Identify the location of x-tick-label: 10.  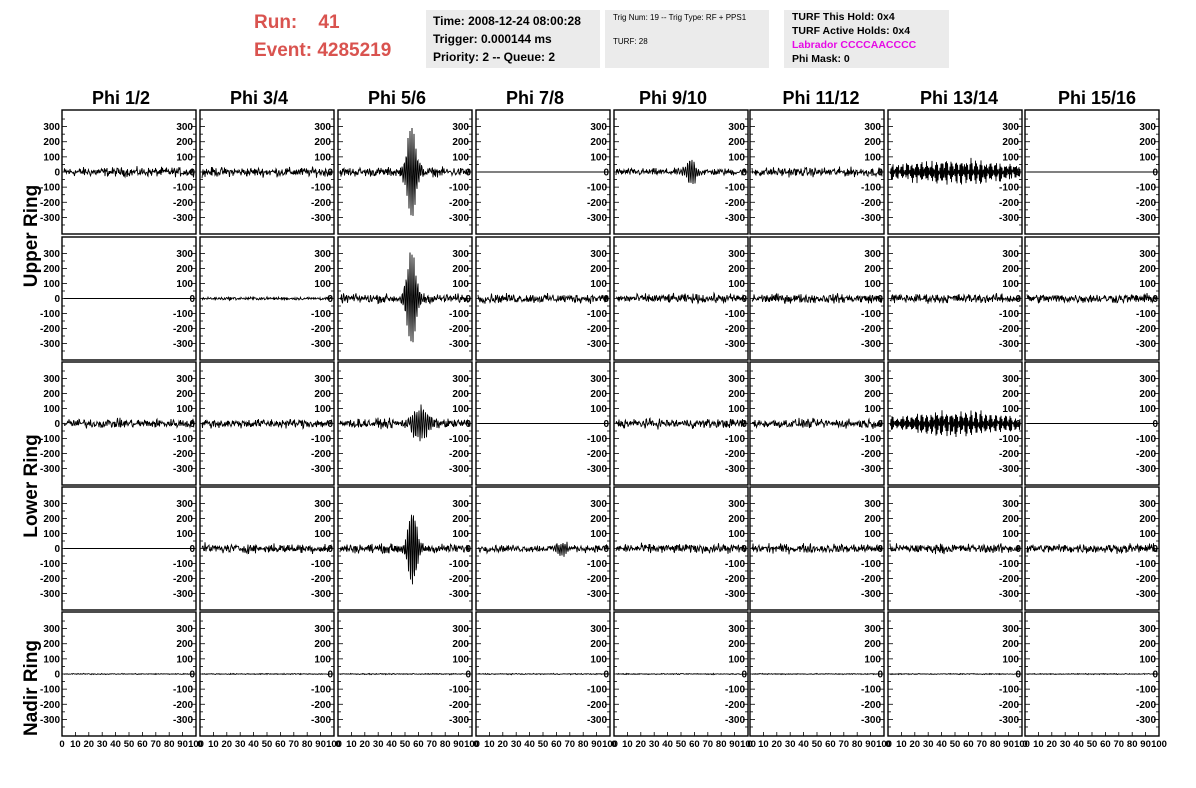
(75, 744).